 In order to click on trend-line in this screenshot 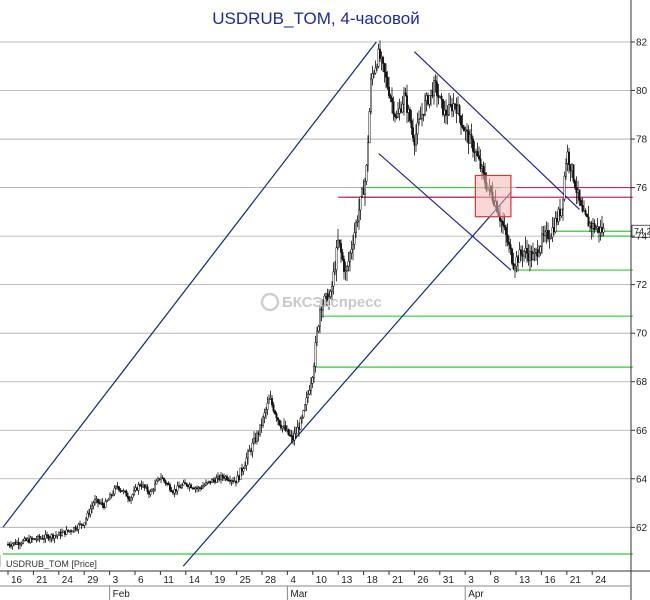, I will do `click(496, 130)`.